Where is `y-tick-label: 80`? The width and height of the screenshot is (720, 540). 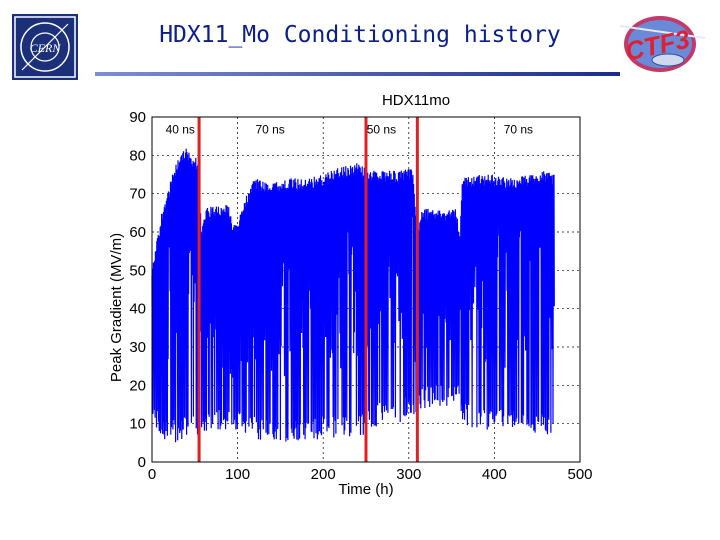
y-tick-label: 80 is located at coordinates (137, 155).